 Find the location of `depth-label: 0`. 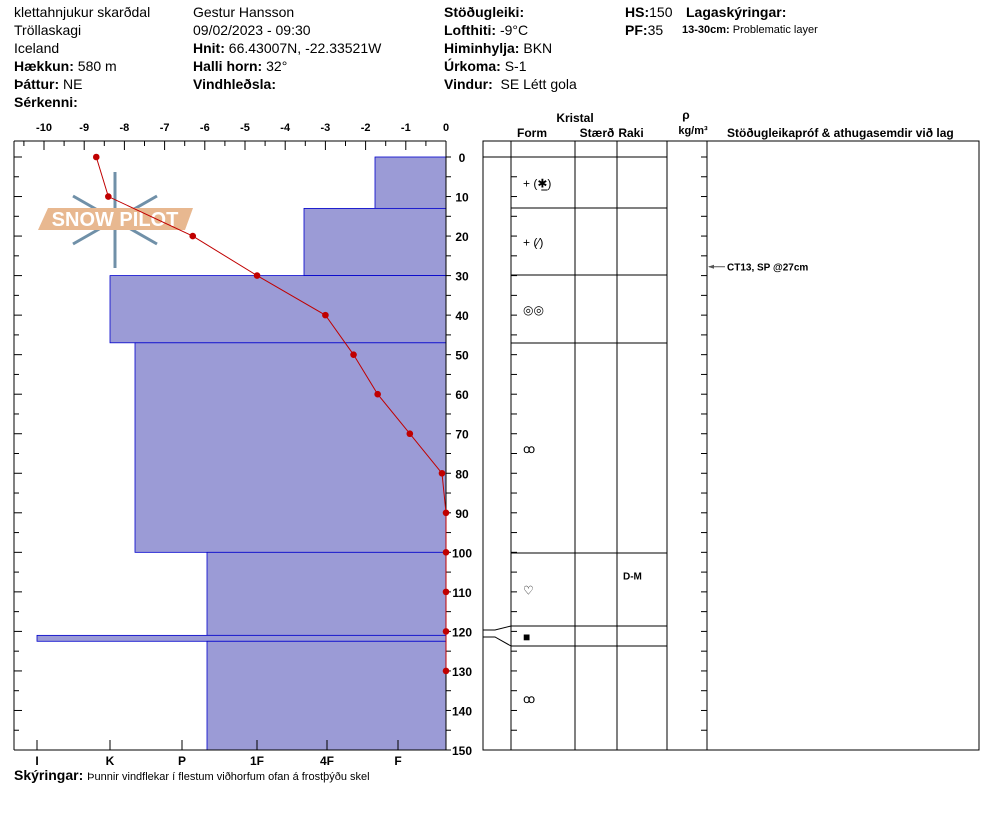

depth-label: 0 is located at coordinates (462, 158).